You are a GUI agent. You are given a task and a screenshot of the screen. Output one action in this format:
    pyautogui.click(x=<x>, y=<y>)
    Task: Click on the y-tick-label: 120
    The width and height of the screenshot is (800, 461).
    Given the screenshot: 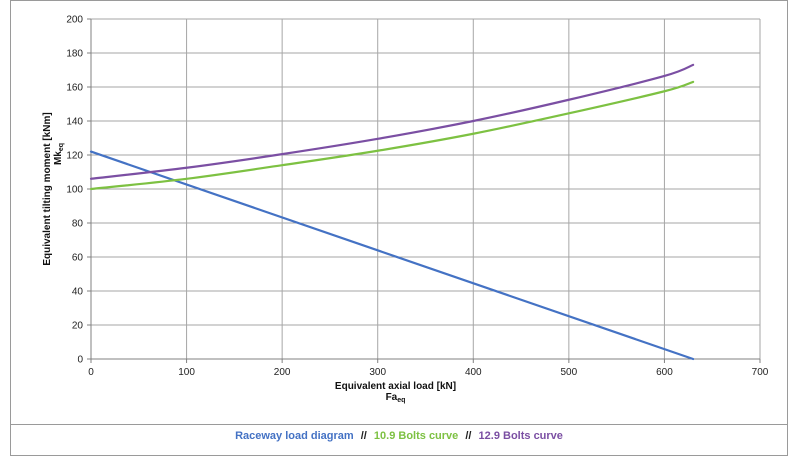 What is the action you would take?
    pyautogui.click(x=74, y=156)
    